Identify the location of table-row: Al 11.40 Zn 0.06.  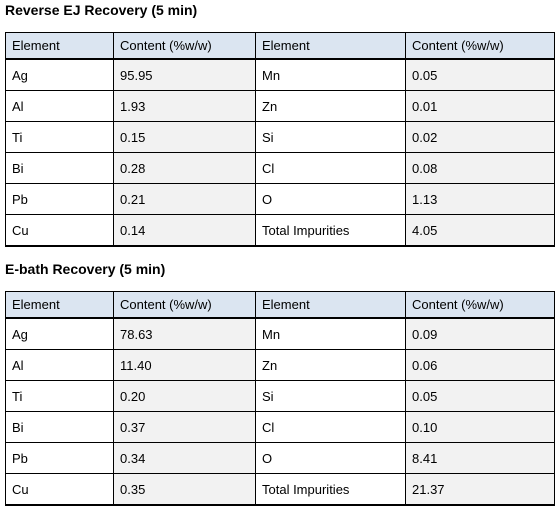
(280, 365).